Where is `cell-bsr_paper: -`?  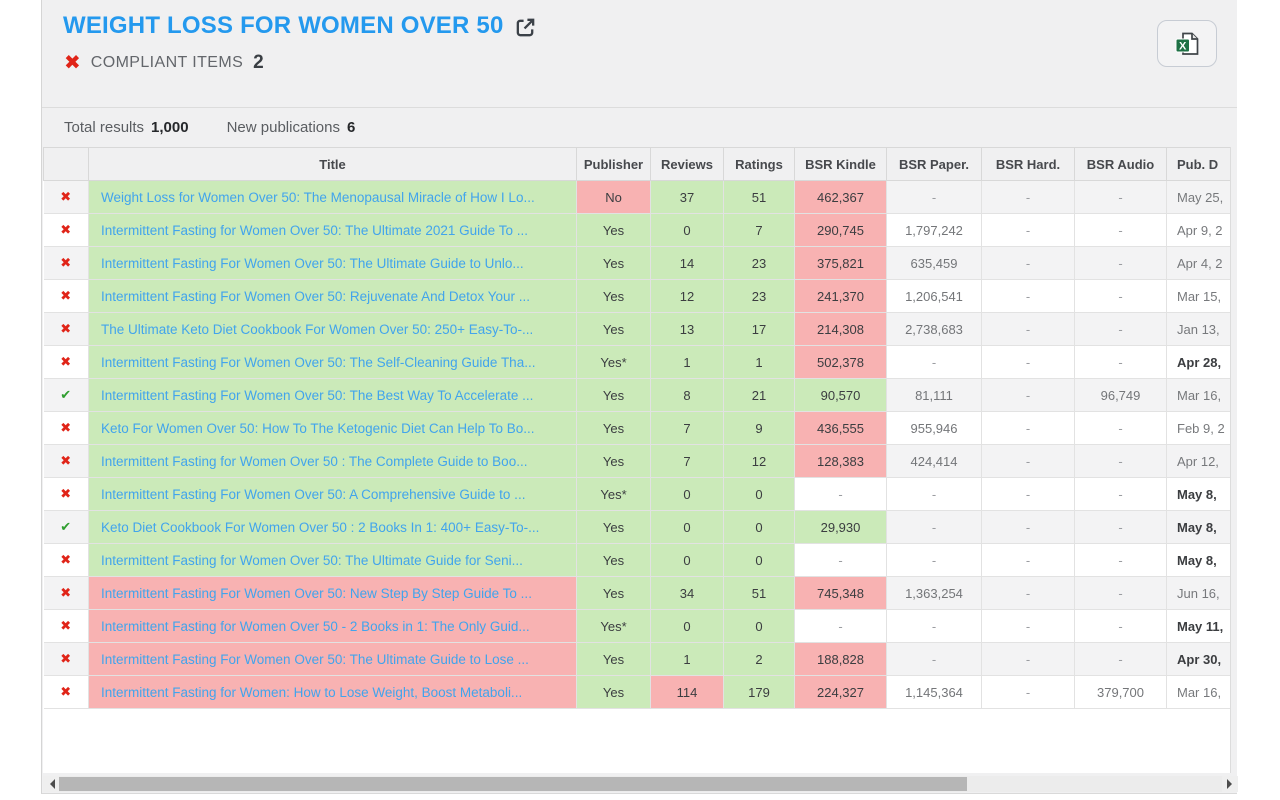 cell-bsr_paper: - is located at coordinates (934, 494).